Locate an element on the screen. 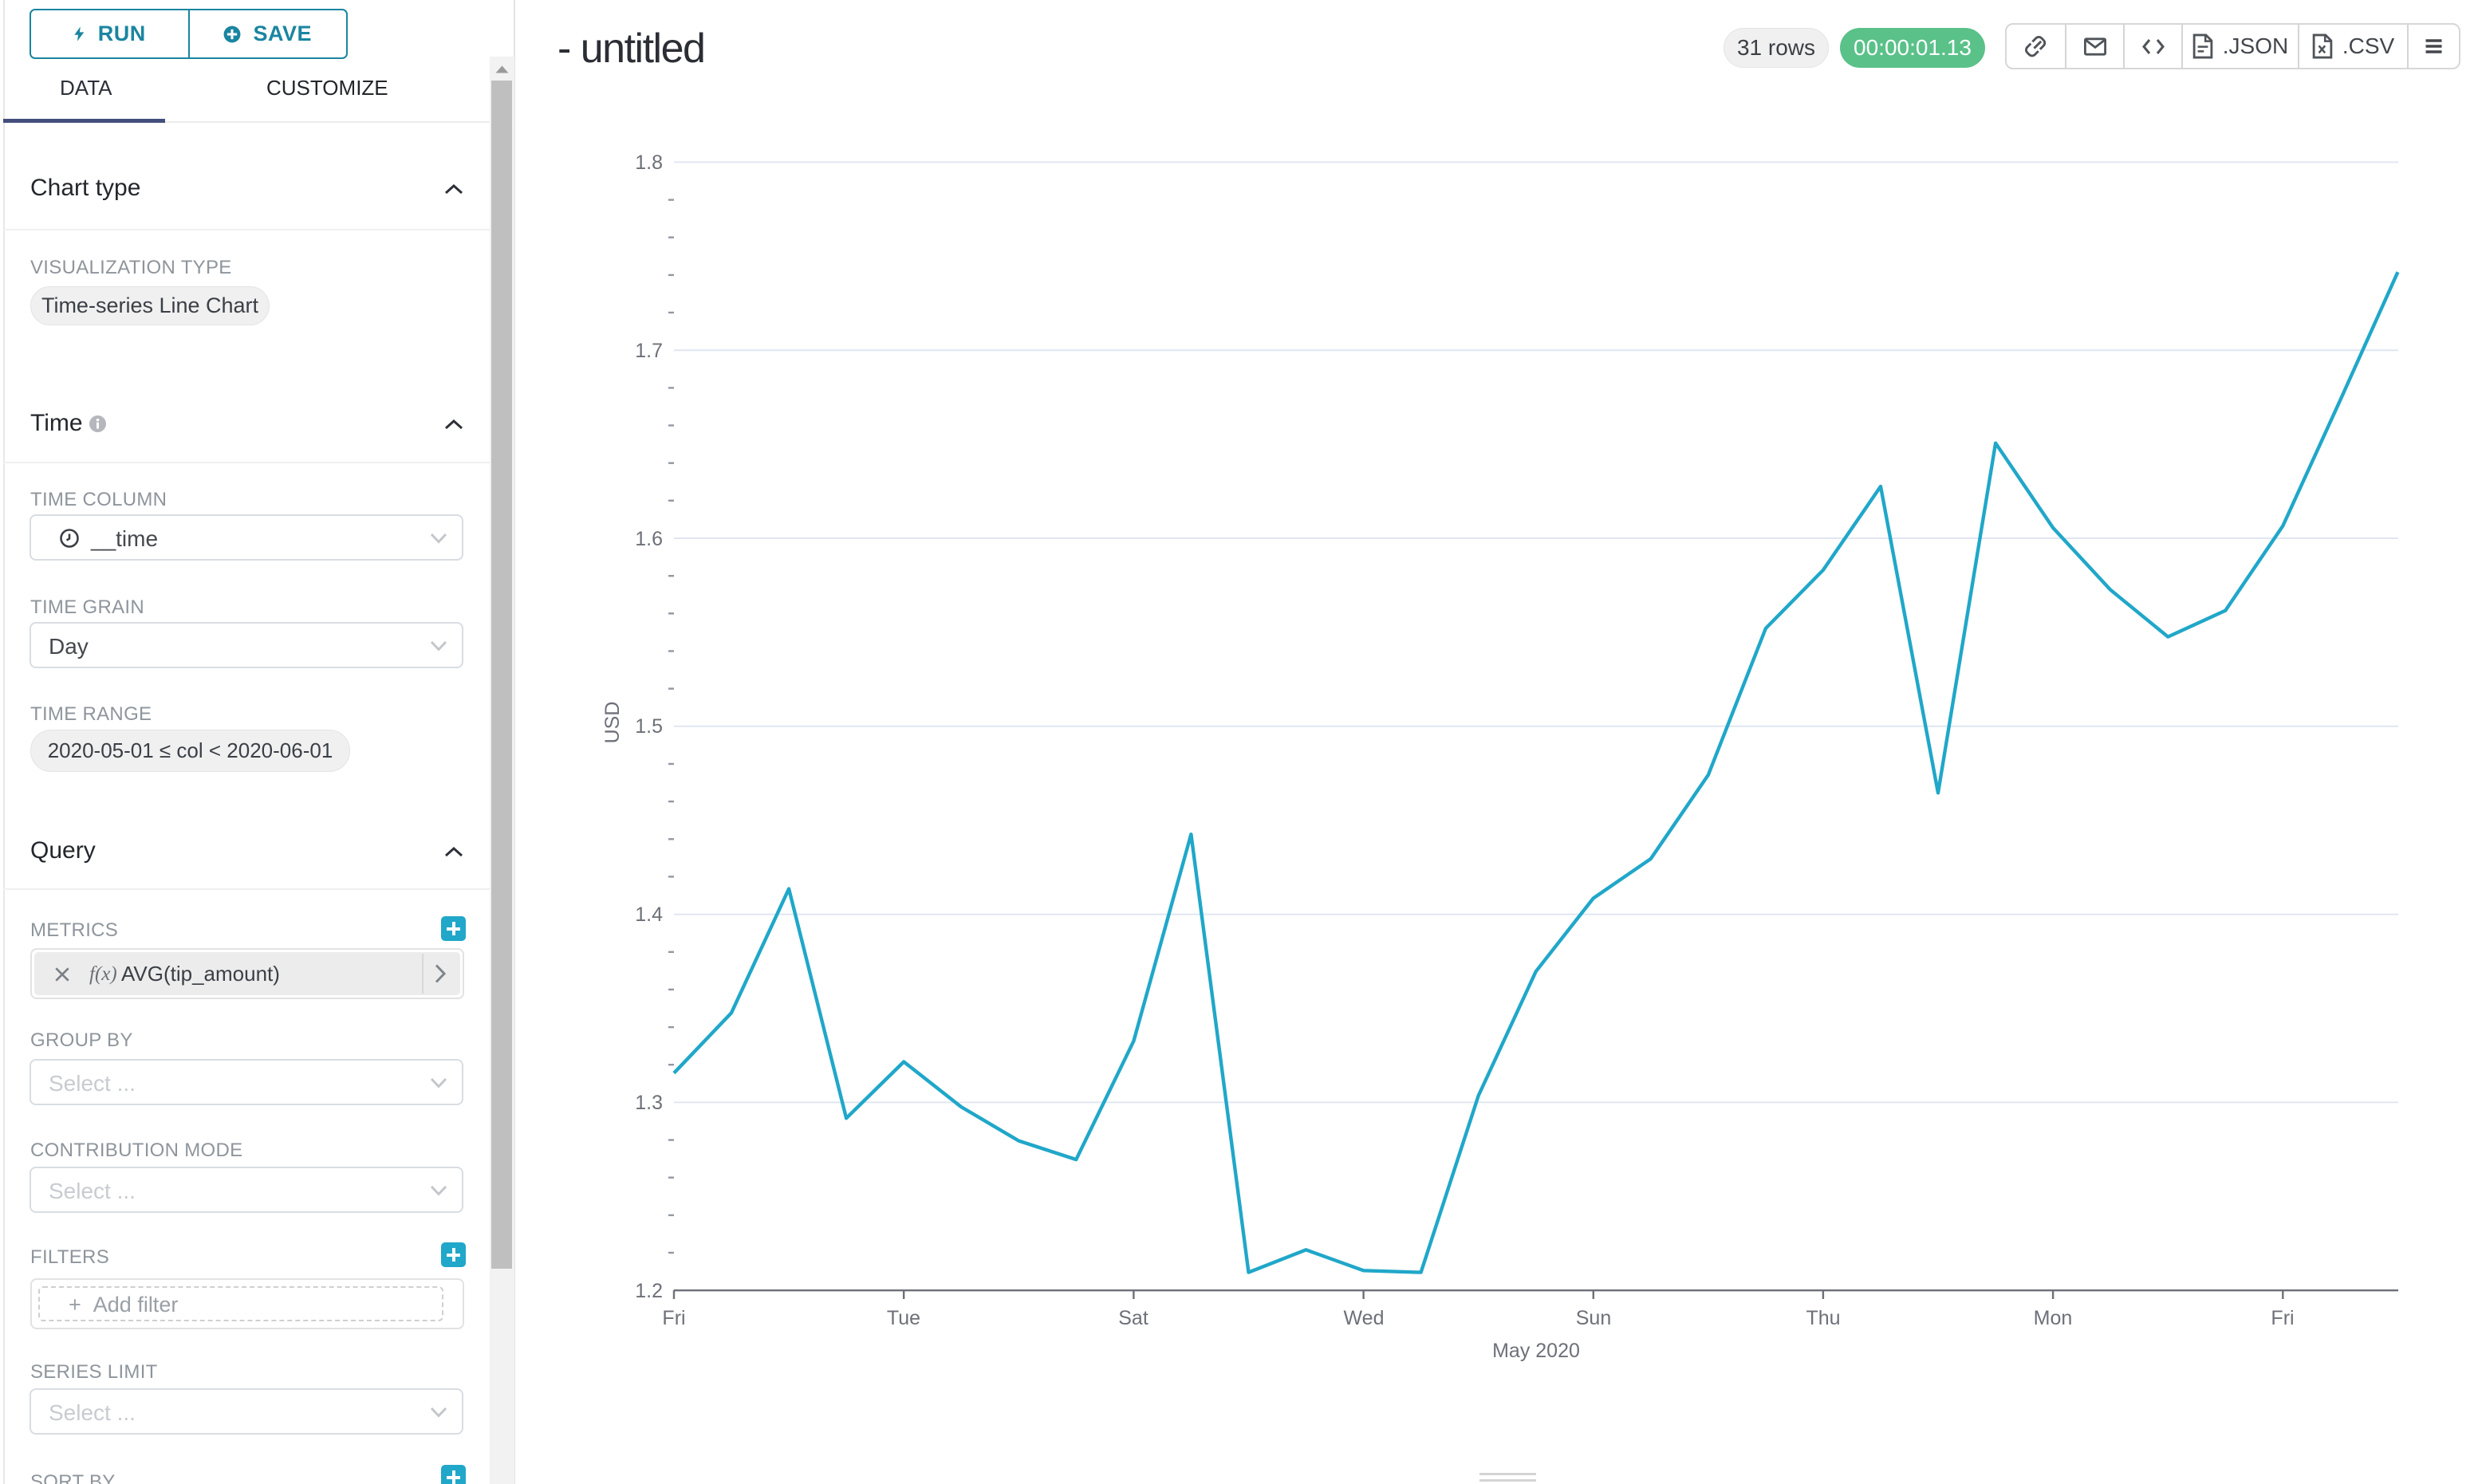 The width and height of the screenshot is (2482, 1484). svg-text: 1.2 is located at coordinates (649, 1291).